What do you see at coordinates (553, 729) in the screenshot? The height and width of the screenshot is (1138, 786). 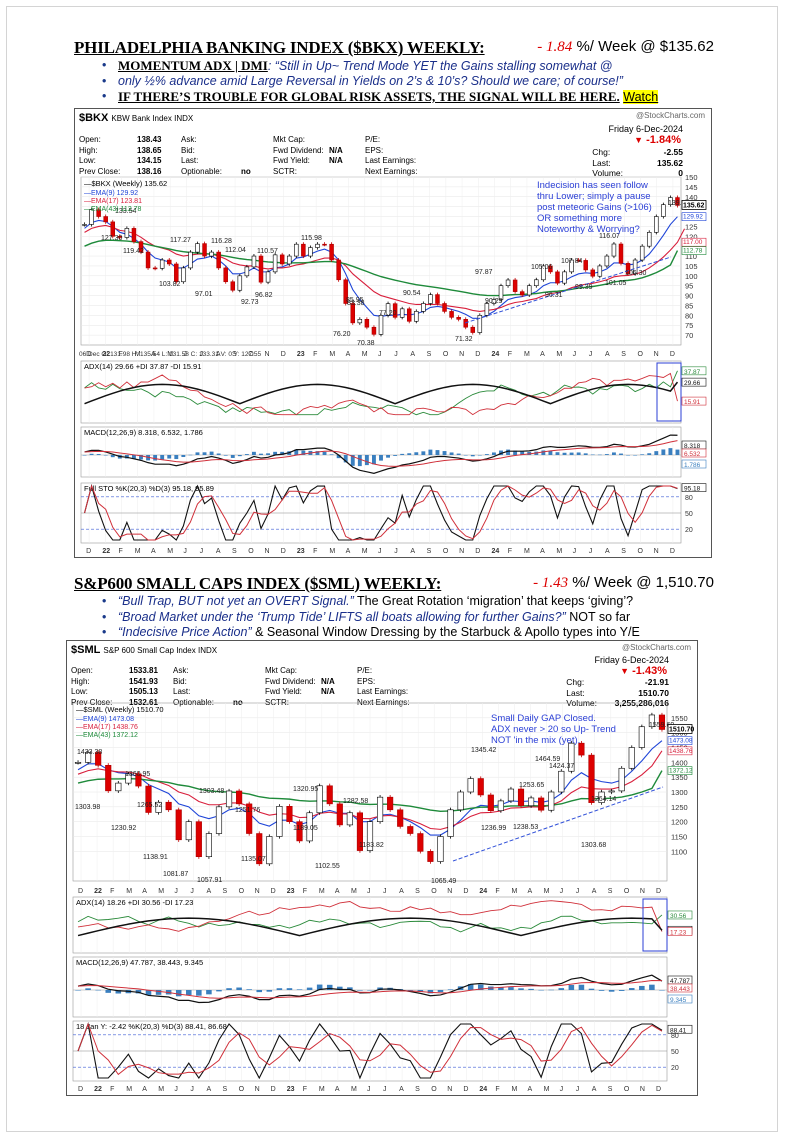 I see `sml-note-line-2: ADX never > 20 so Up- Trend` at bounding box center [553, 729].